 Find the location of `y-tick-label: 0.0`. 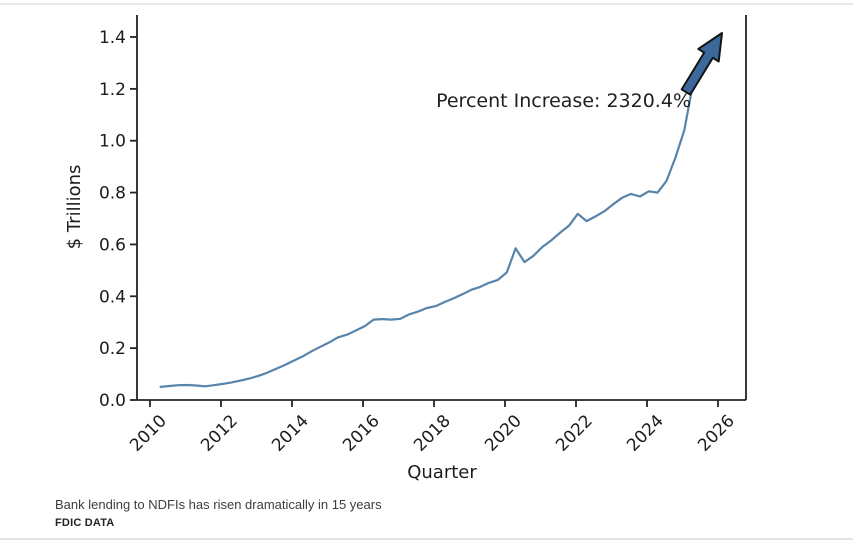

y-tick-label: 0.0 is located at coordinates (112, 401).